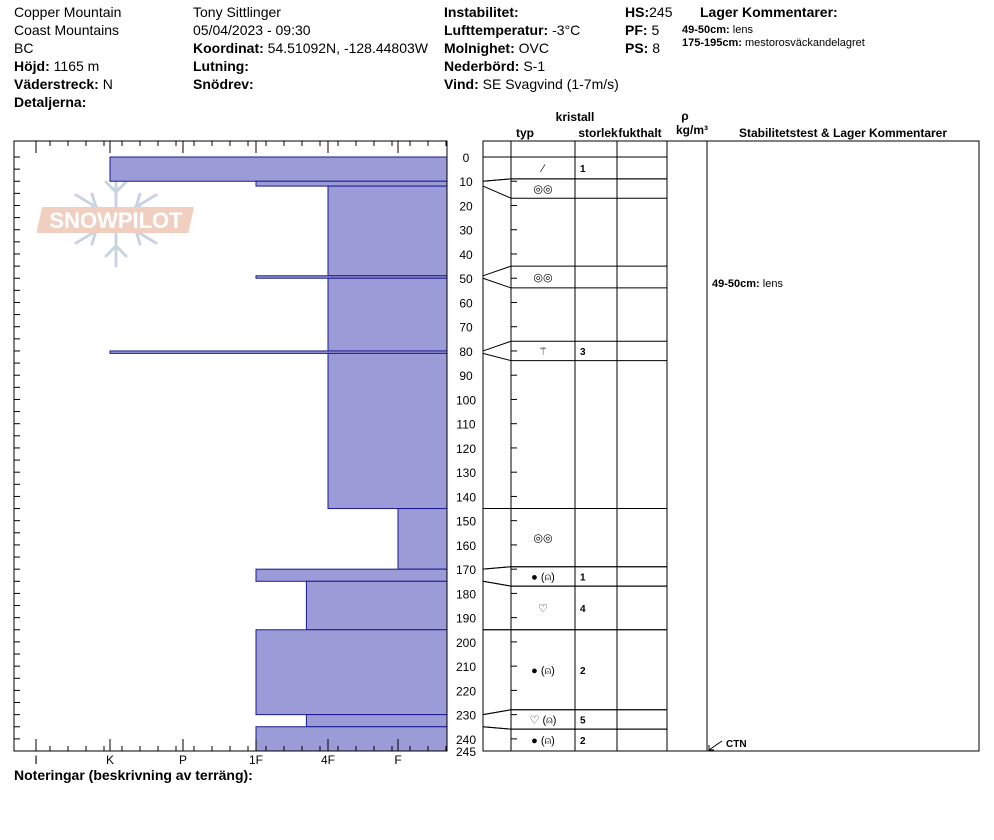 The image size is (994, 840). Describe the element at coordinates (110, 760) in the screenshot. I see `hardness-tick-label: K` at that location.